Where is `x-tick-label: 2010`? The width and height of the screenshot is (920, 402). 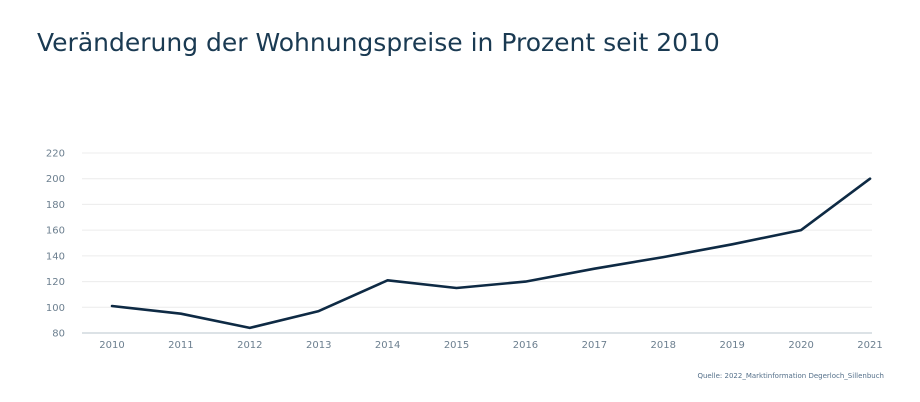 x-tick-label: 2010 is located at coordinates (111, 345).